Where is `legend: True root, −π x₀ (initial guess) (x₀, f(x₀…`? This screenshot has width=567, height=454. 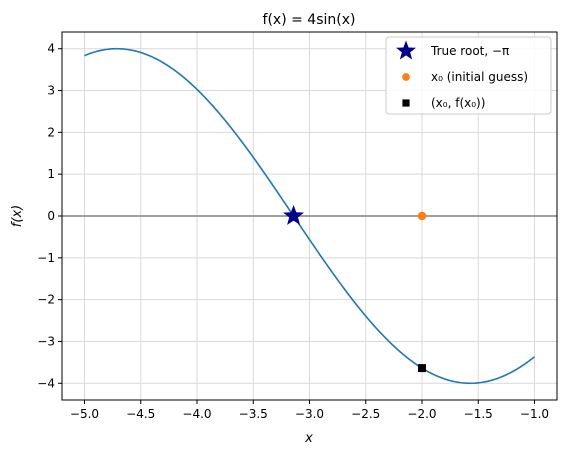
legend: True root, −π x₀ (initial guess) (x₀, f(x₀… is located at coordinates (468, 75).